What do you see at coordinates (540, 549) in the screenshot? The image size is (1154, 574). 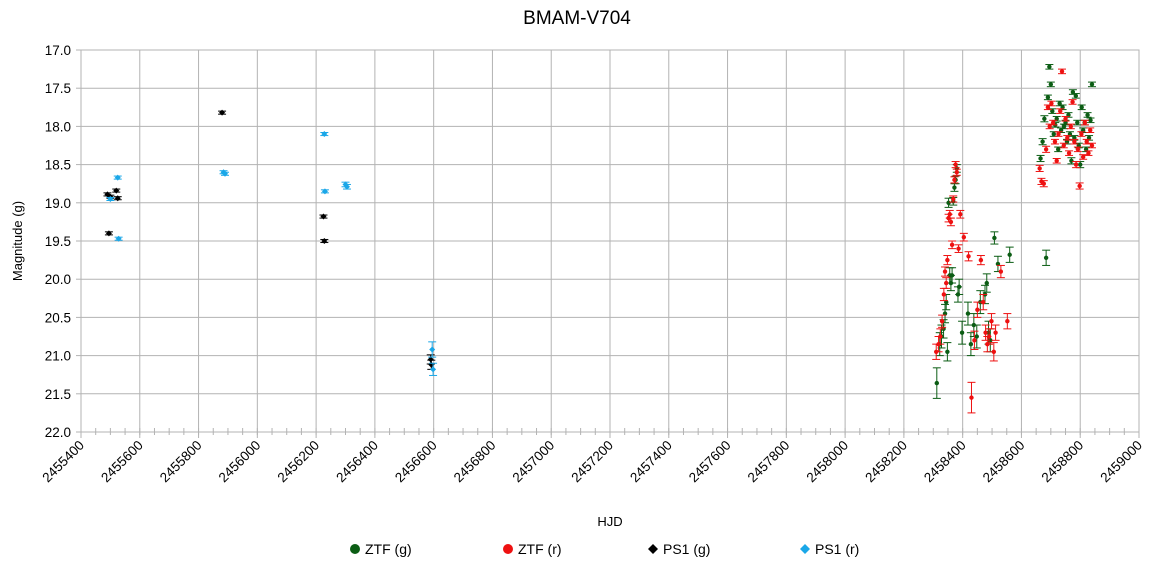 I see `legend-label-1: ZTF (r)` at bounding box center [540, 549].